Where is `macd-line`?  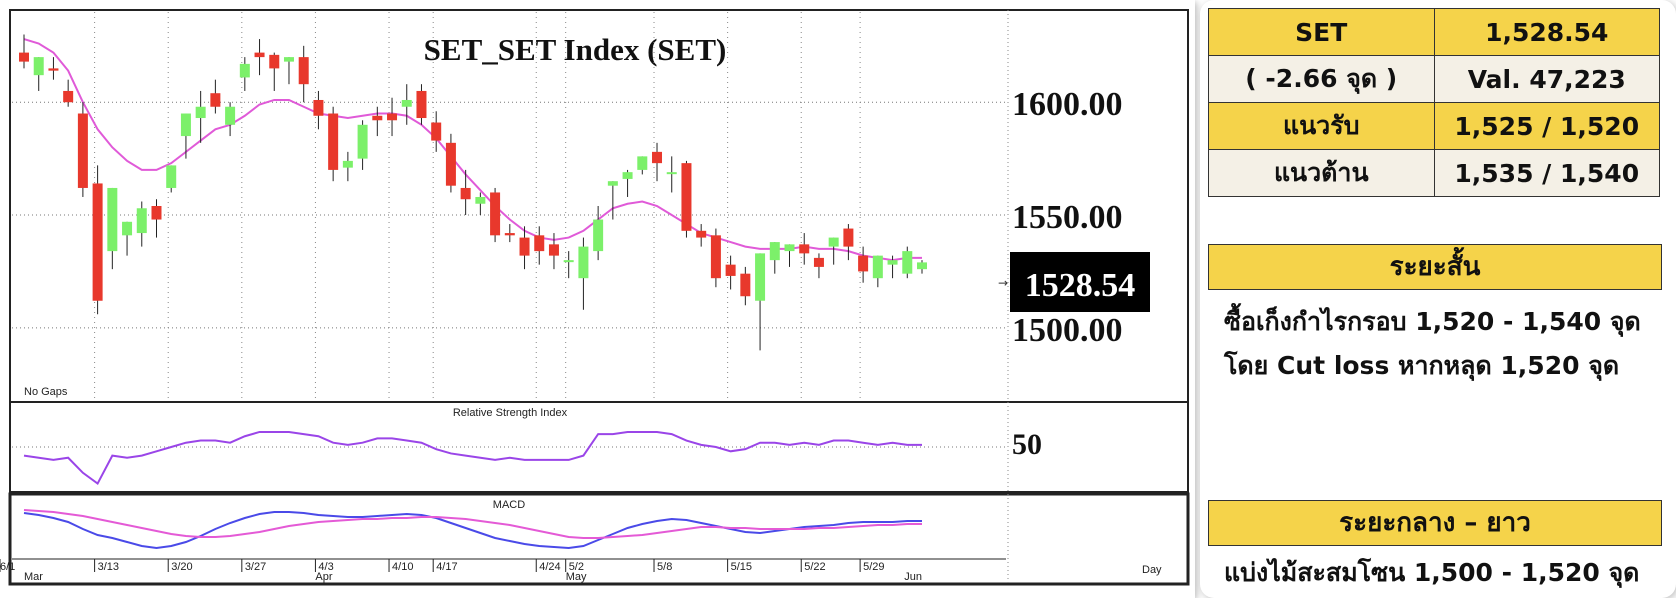 macd-line is located at coordinates (472, 530).